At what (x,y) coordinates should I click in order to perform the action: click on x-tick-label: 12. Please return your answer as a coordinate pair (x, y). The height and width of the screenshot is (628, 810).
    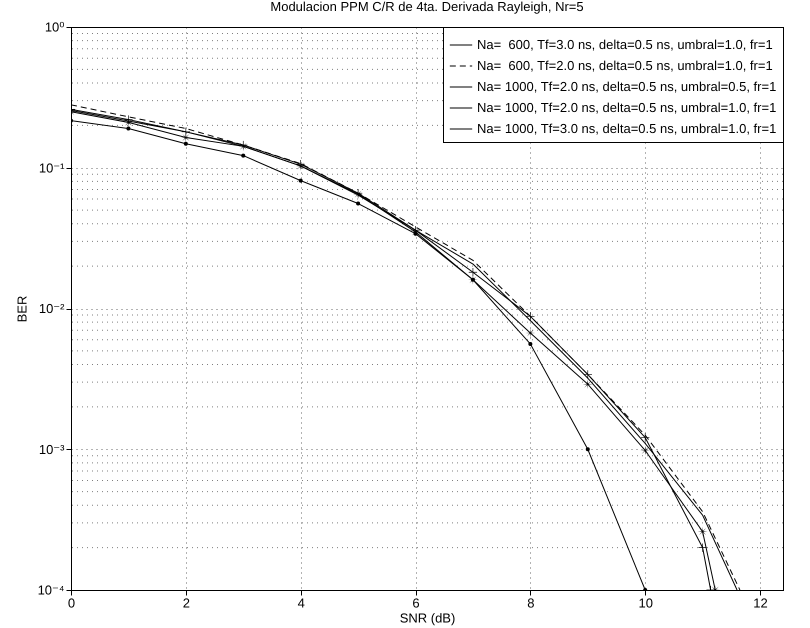
    Looking at the image, I should click on (760, 603).